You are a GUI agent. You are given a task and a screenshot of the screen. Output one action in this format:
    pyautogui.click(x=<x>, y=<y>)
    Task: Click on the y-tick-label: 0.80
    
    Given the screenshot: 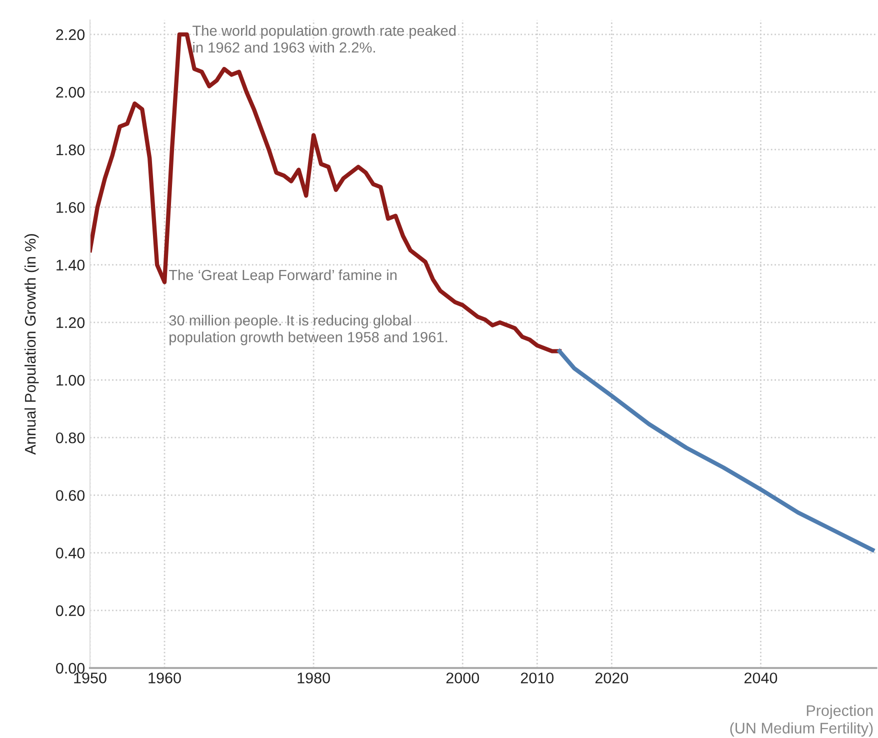 What is the action you would take?
    pyautogui.click(x=70, y=438)
    